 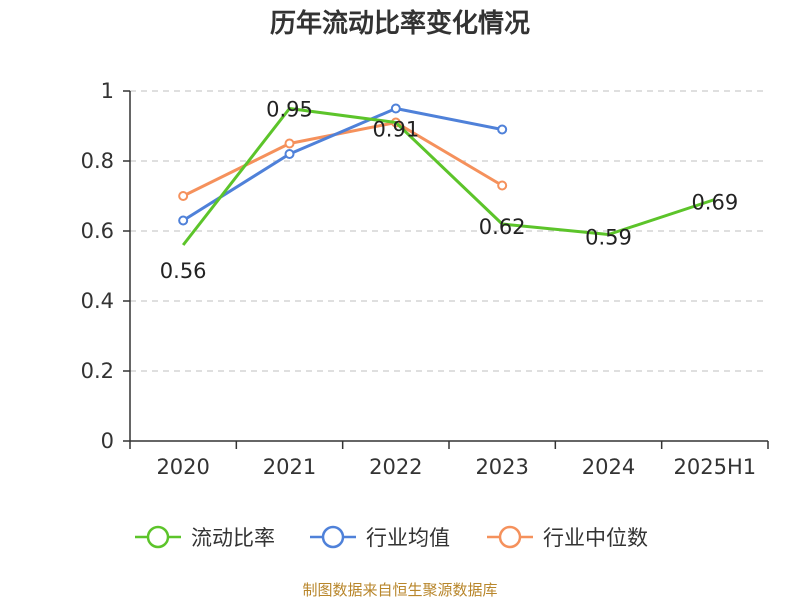 I want to click on x-tick-label: 2025H1, so click(x=715, y=467).